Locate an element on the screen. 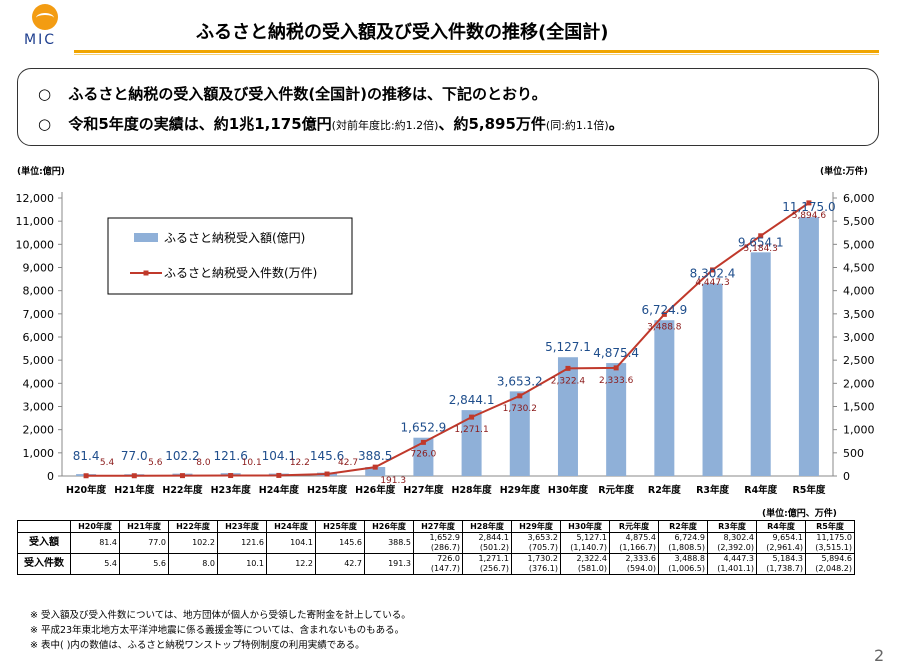 Image resolution: width=898 pixels, height=672 pixels. table-header-cell: R3年度 is located at coordinates (732, 526).